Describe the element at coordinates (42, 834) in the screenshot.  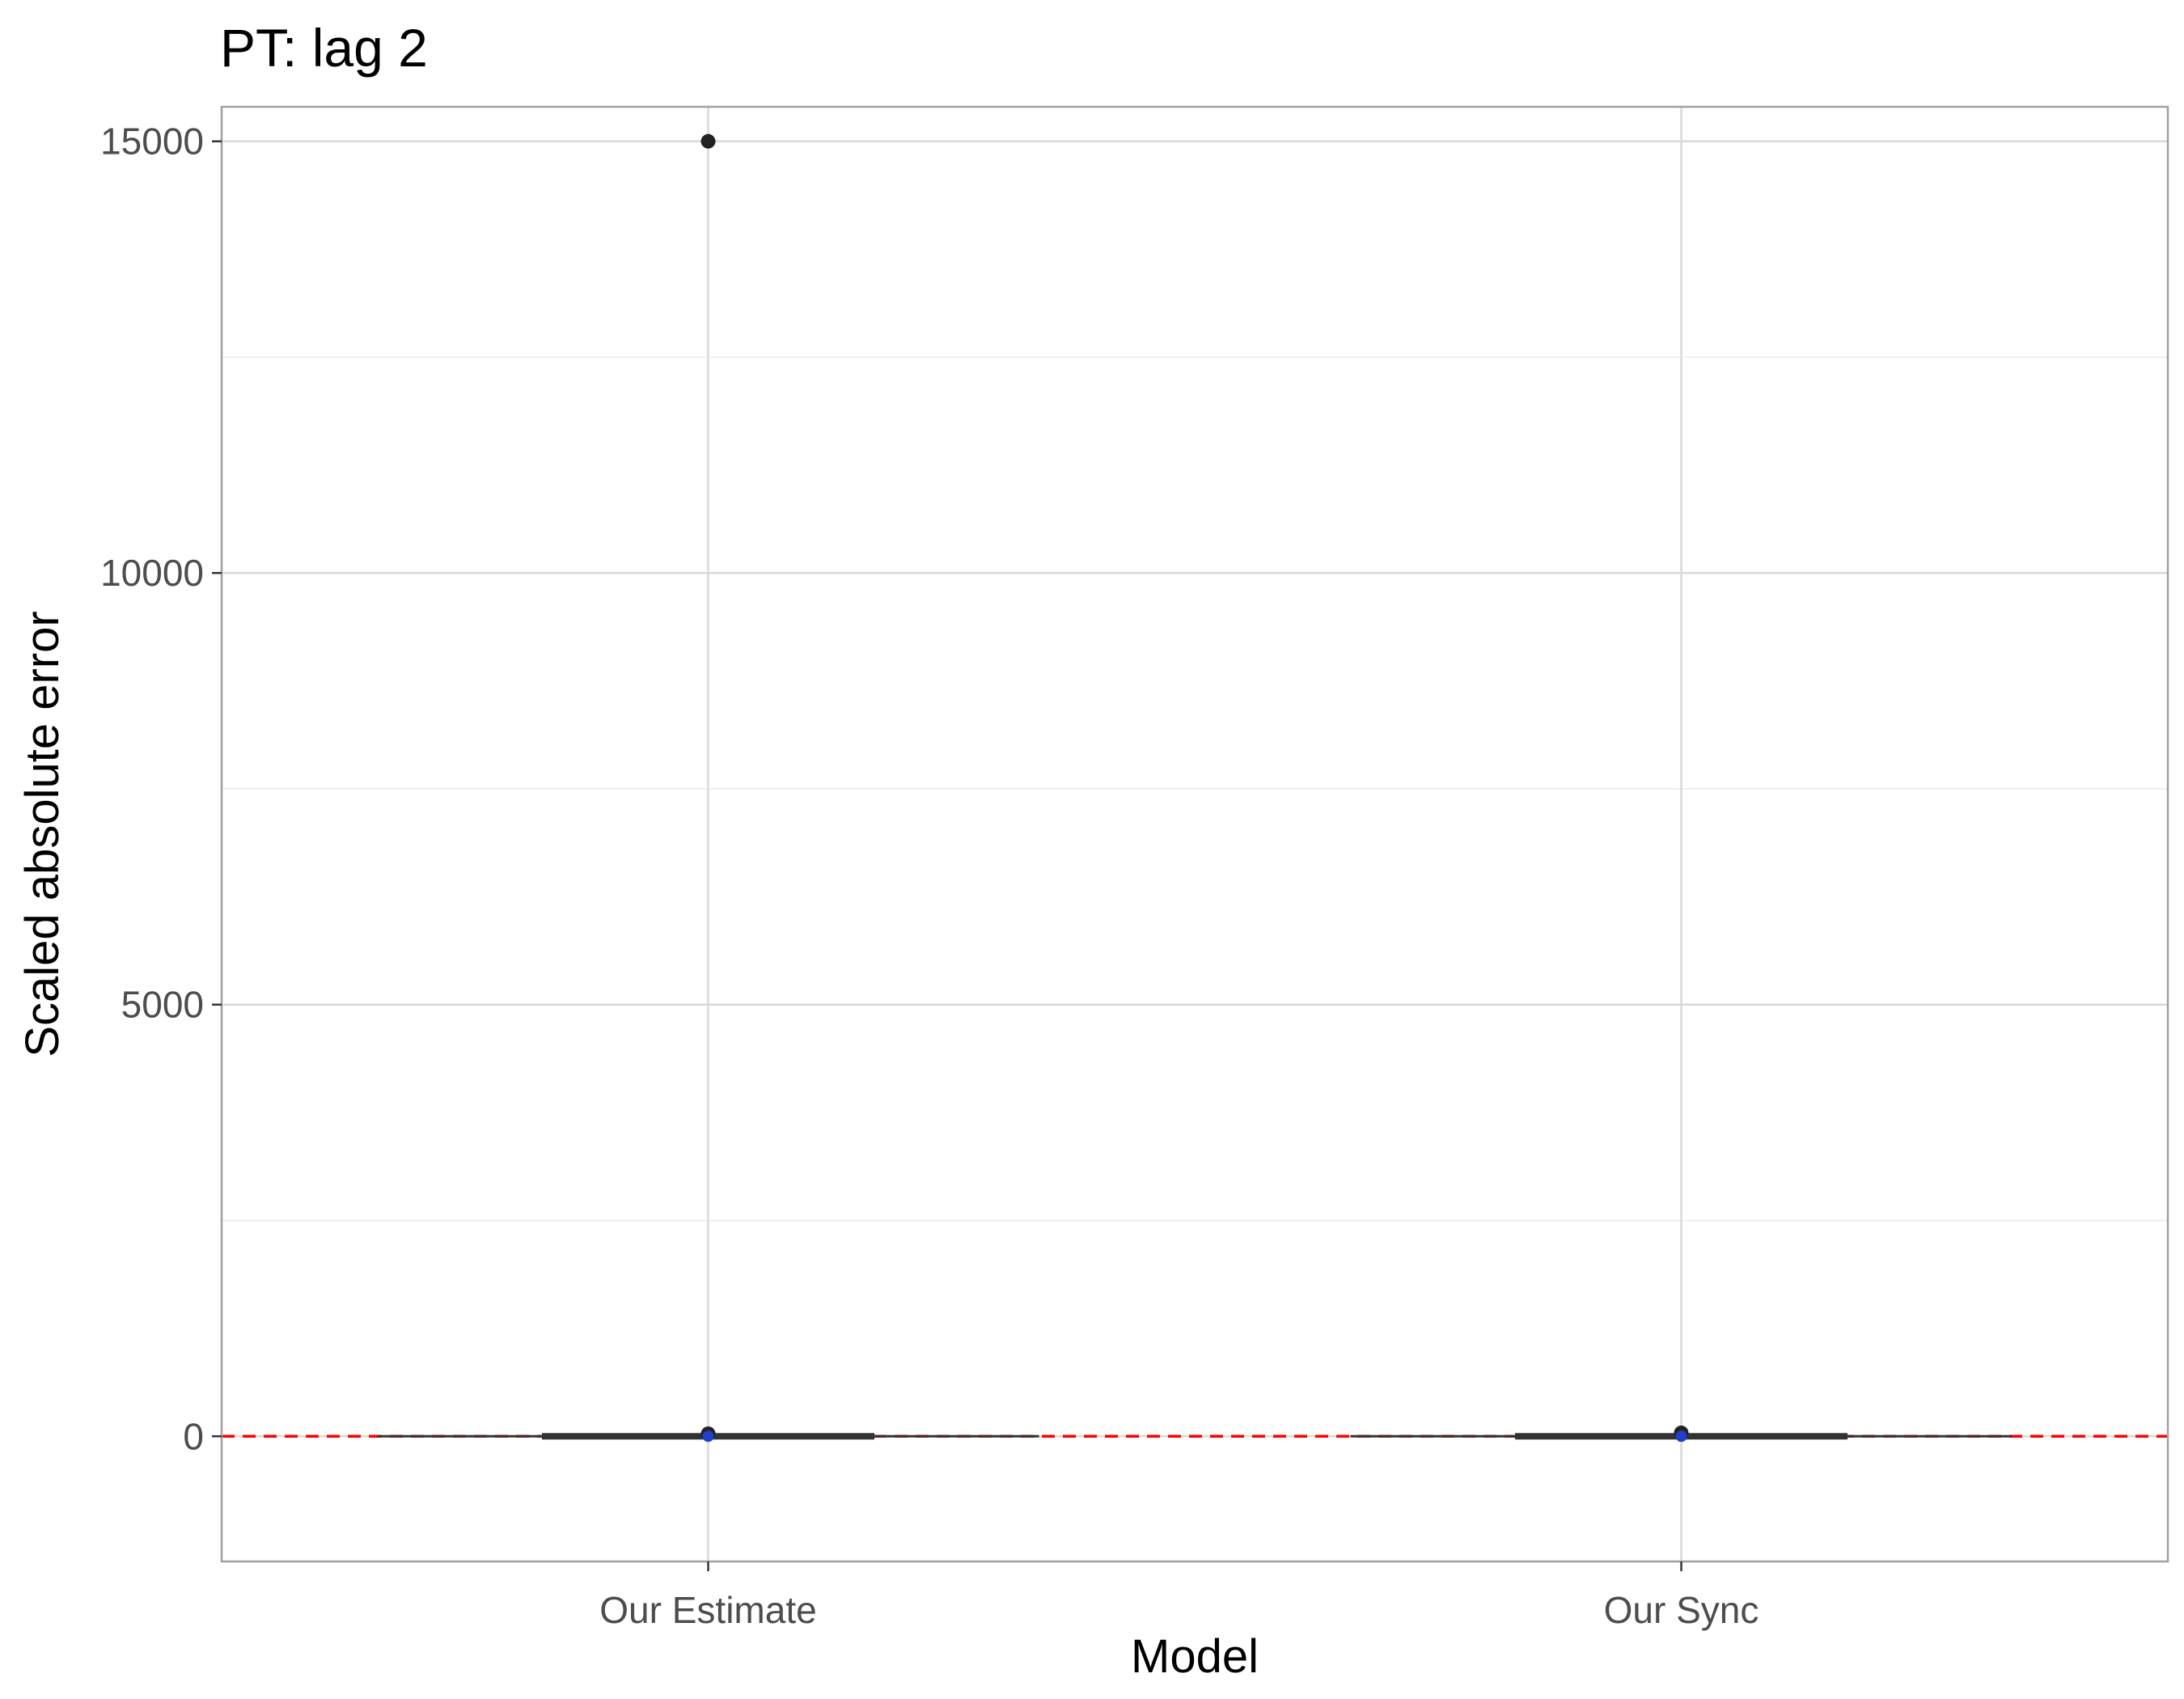
I see `y-axis-title: Scaled absolute error` at that location.